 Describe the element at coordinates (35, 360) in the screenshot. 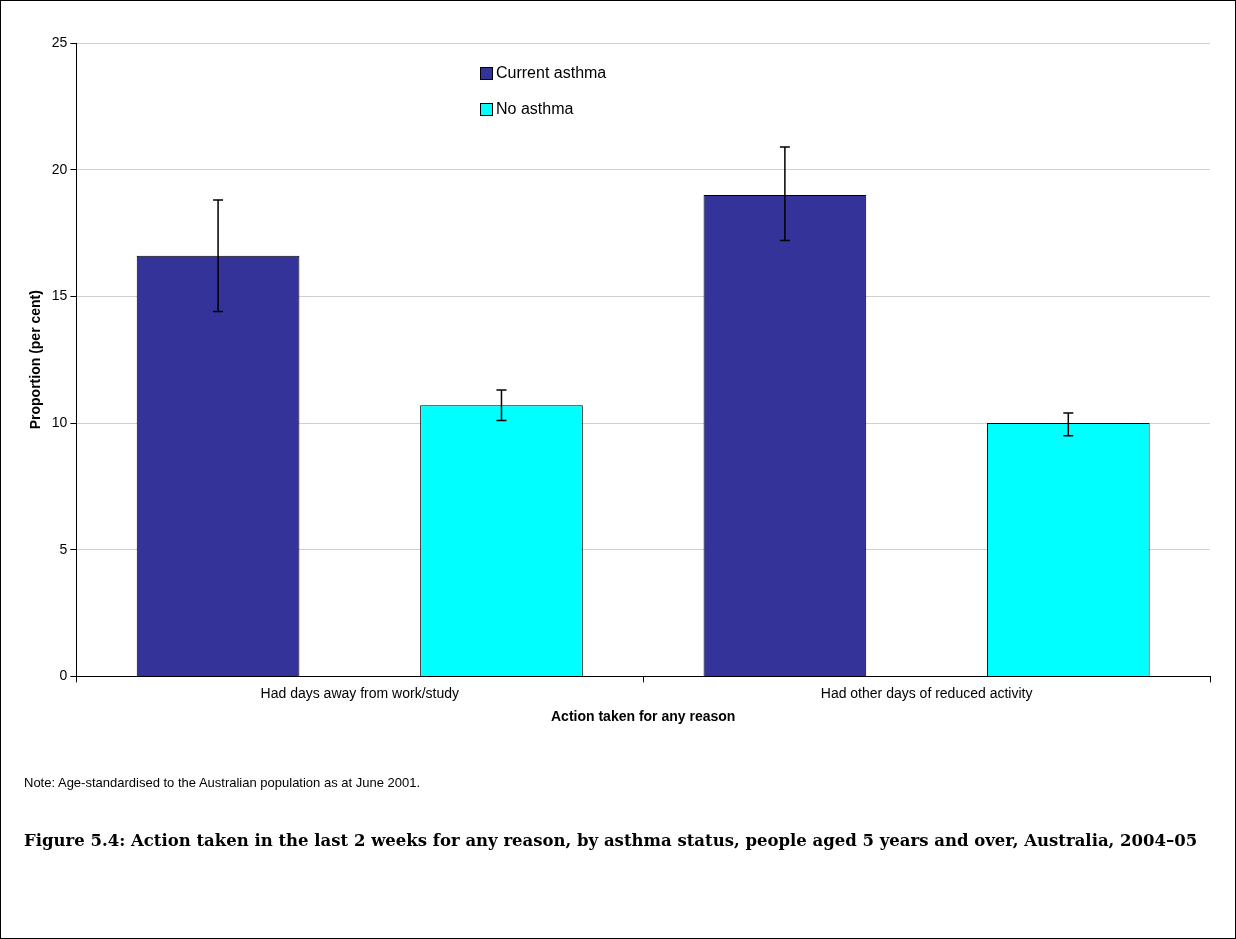

I see `y-axis-title: Proportion (per cent)` at that location.